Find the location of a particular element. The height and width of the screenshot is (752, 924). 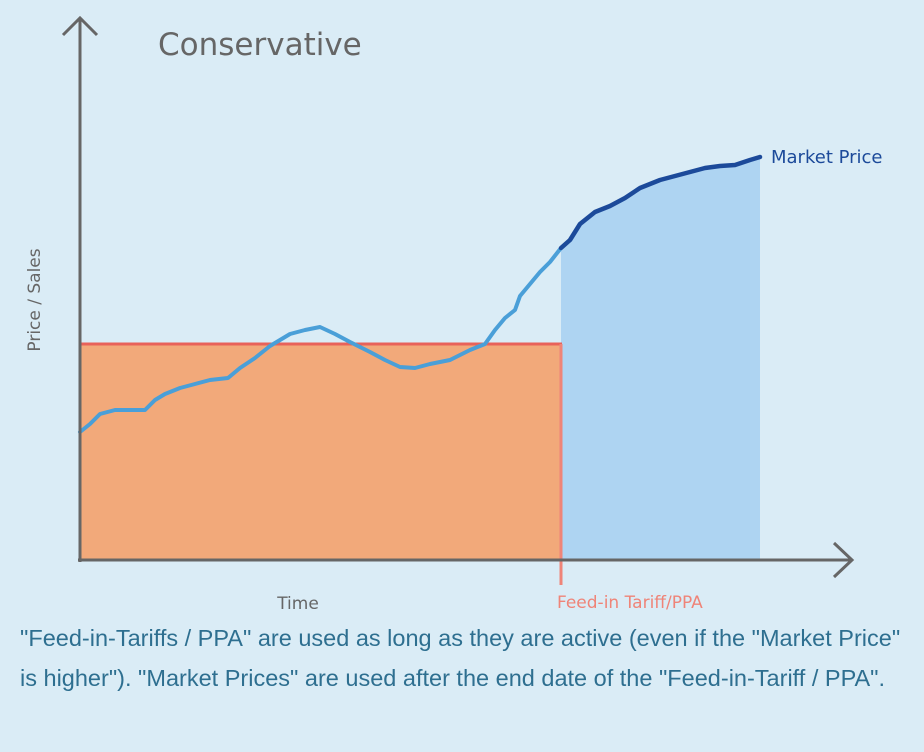

x-axis-label: Time is located at coordinates (297, 604).